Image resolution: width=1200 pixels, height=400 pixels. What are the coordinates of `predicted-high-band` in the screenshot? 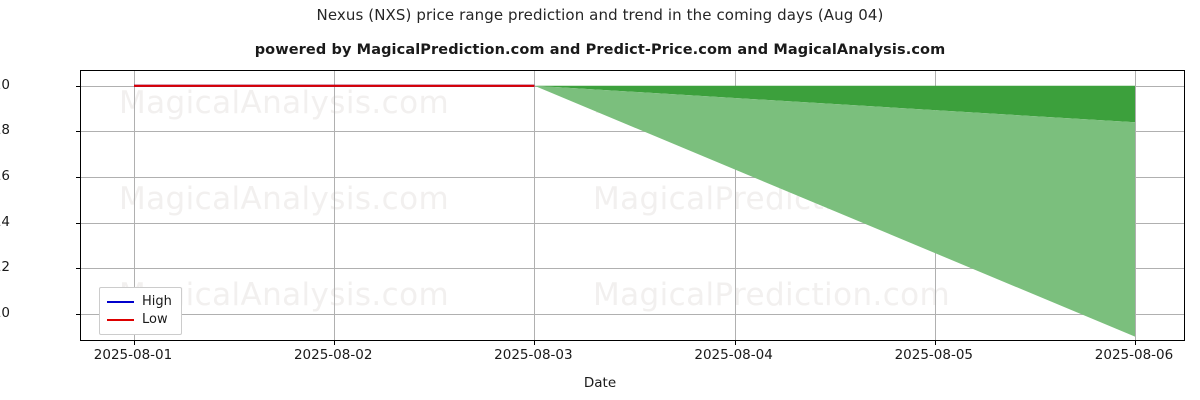 It's located at (834, 104).